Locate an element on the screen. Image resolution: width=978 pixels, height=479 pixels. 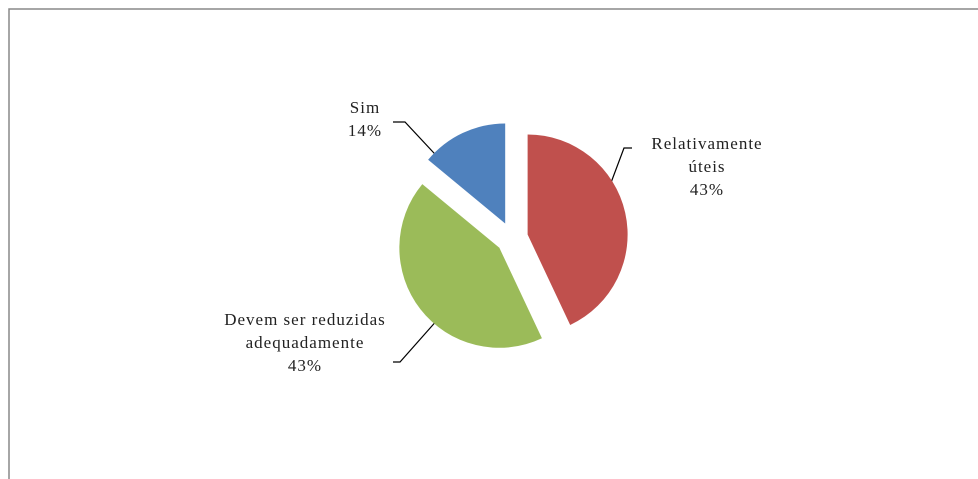
slice-label: Relativamente úteis 43% is located at coordinates (707, 166).